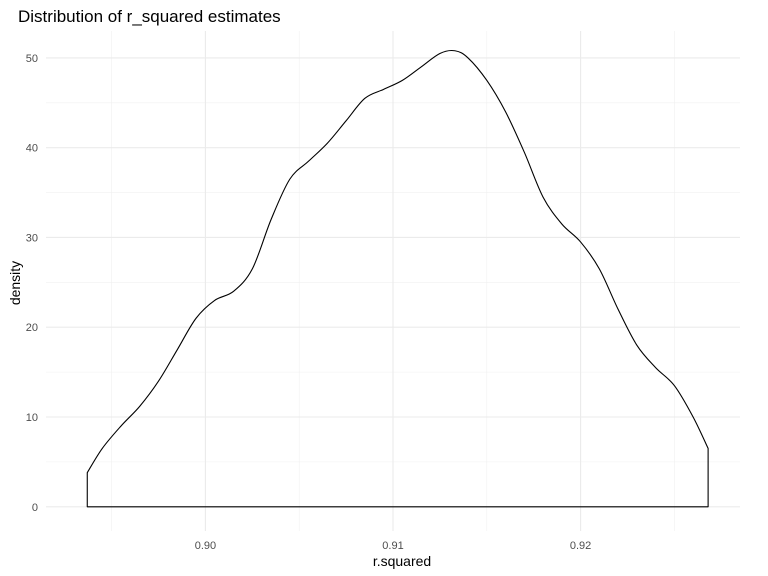 This screenshot has width=768, height=576. Describe the element at coordinates (580, 546) in the screenshot. I see `x-tick-label: 0.92` at that location.